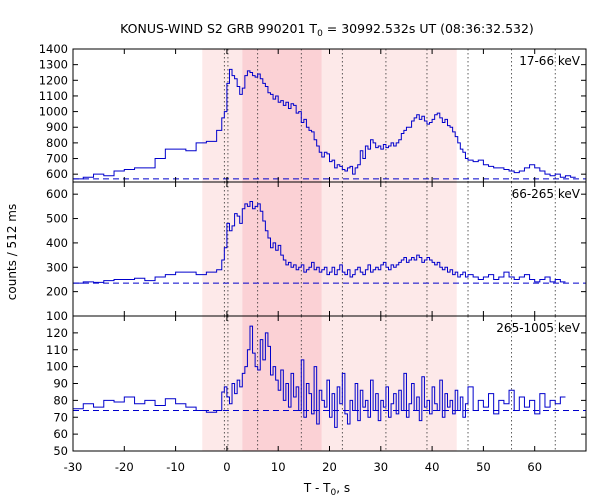 This screenshot has height=504, width=600. I want to click on y-tick-label: 60, so click(60, 434).